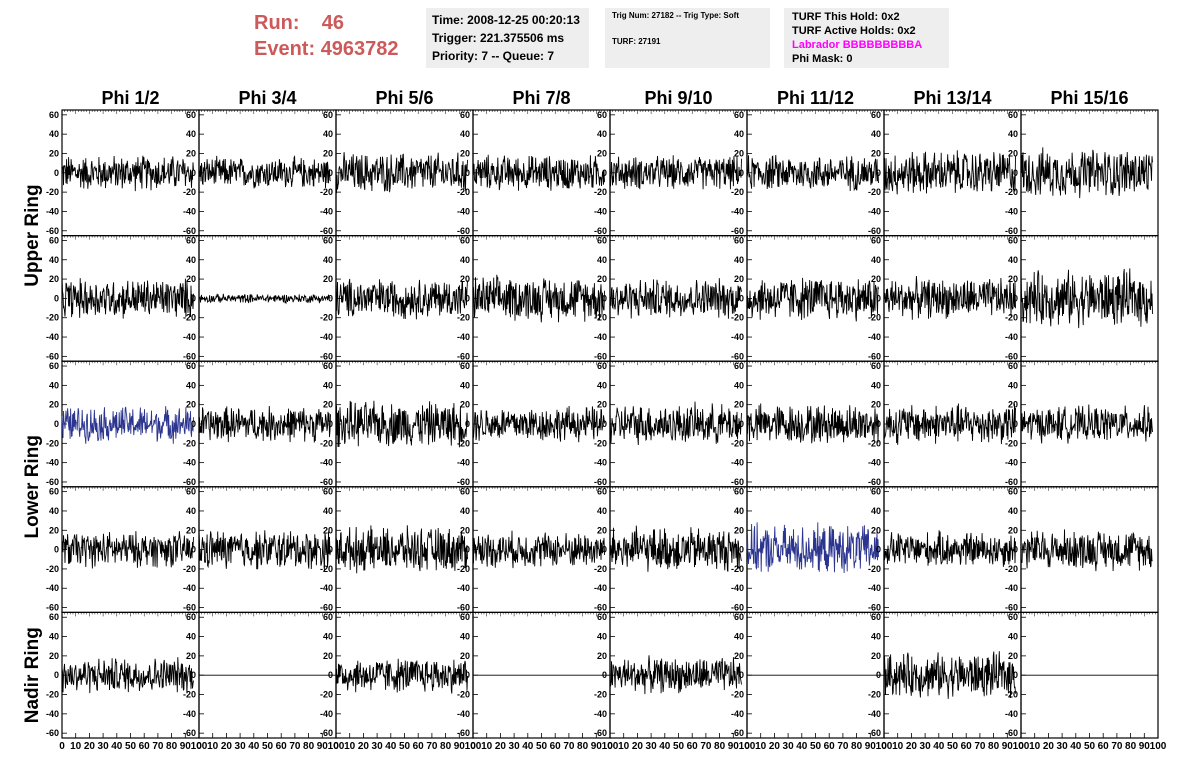 The image size is (1196, 772). Describe the element at coordinates (267, 98) in the screenshot. I see `column-title-2: Phi 3/4` at that location.